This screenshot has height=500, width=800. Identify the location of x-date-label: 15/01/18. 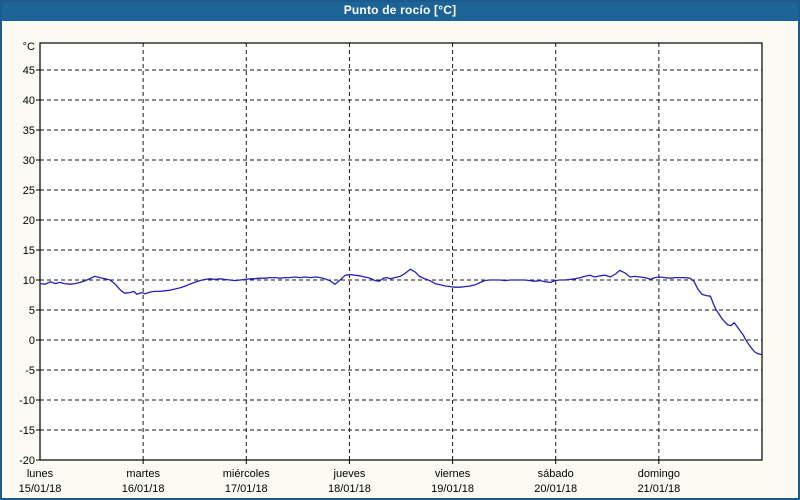
(40, 489).